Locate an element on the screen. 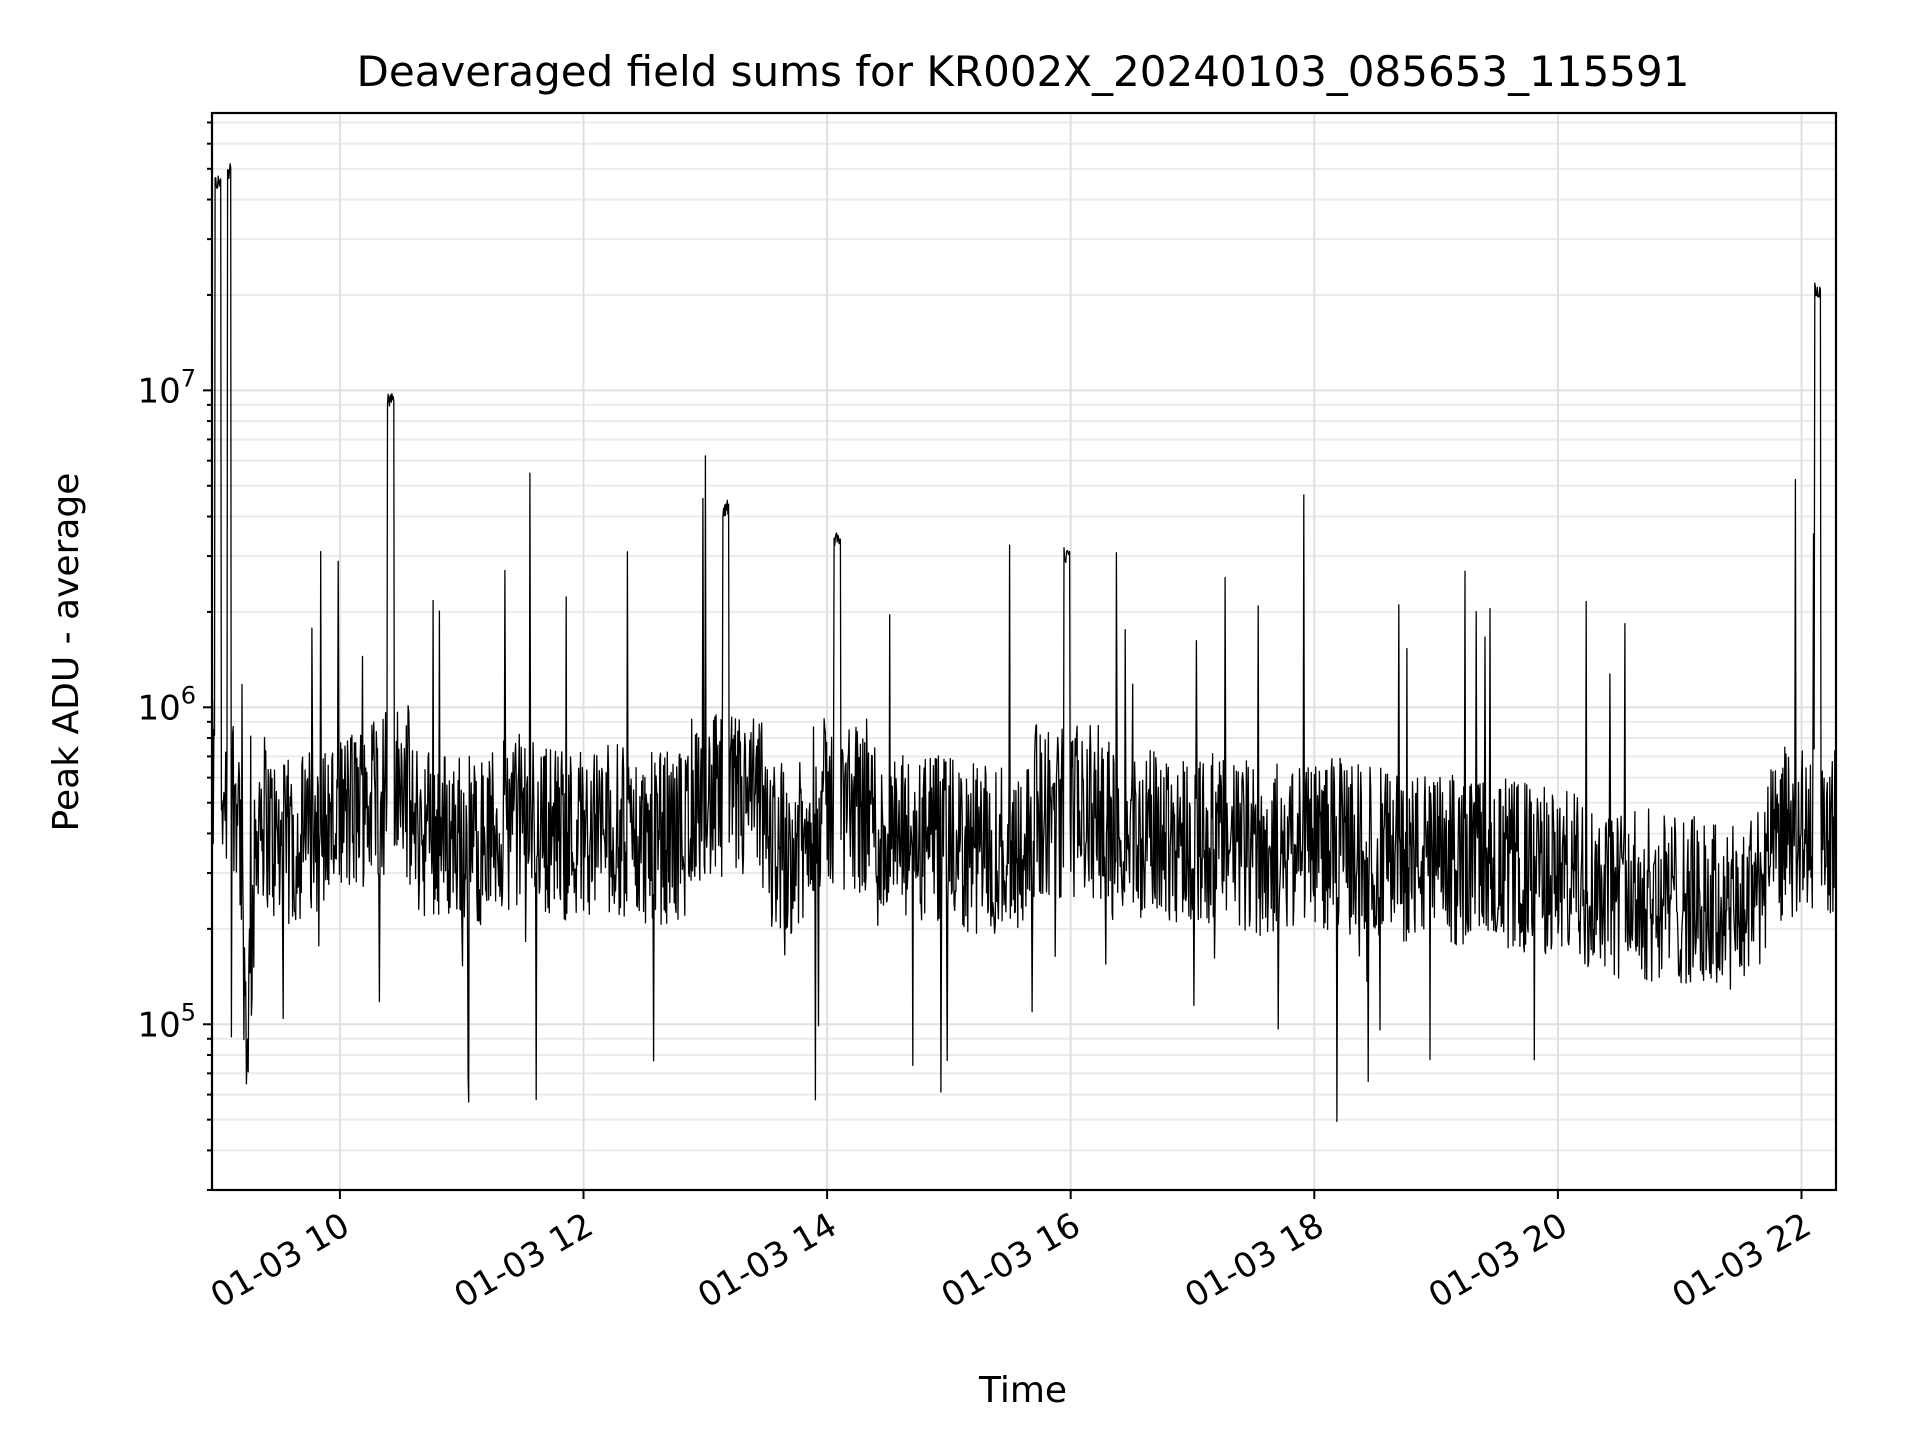  x-axis-label: Time is located at coordinates (1022, 1390).